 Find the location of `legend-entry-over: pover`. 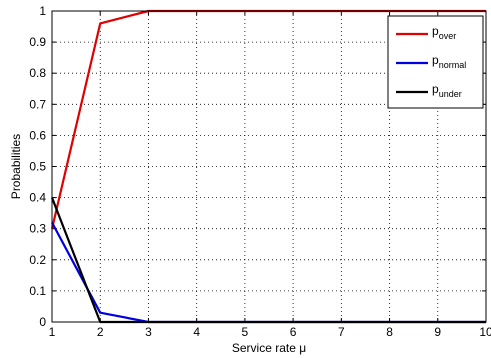

legend-entry-over: pover is located at coordinates (444, 32).